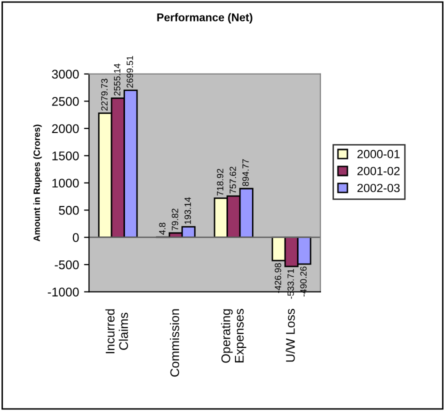  I want to click on data-label: -490.26, so click(303, 281).